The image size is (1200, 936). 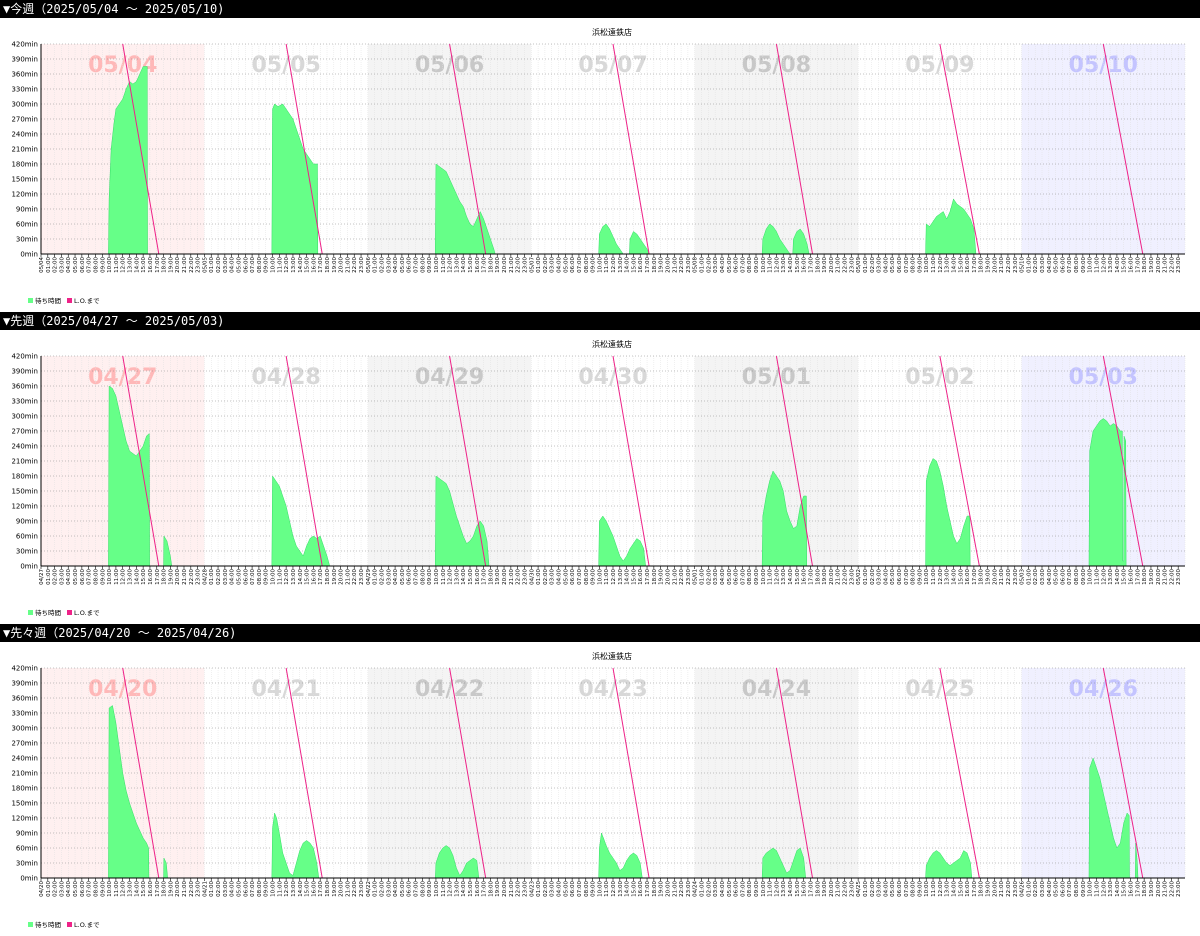 What do you see at coordinates (24, 402) in the screenshot?
I see `y-tick-label: 330min` at bounding box center [24, 402].